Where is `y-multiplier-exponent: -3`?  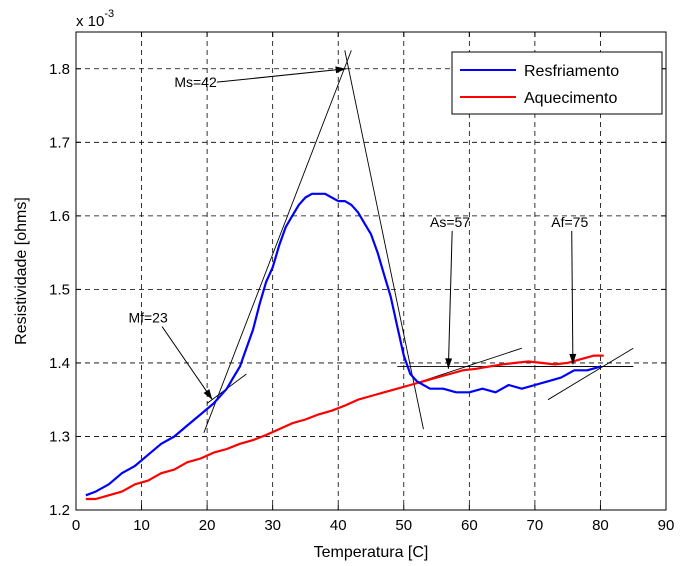 y-multiplier-exponent: -3 is located at coordinates (109, 14).